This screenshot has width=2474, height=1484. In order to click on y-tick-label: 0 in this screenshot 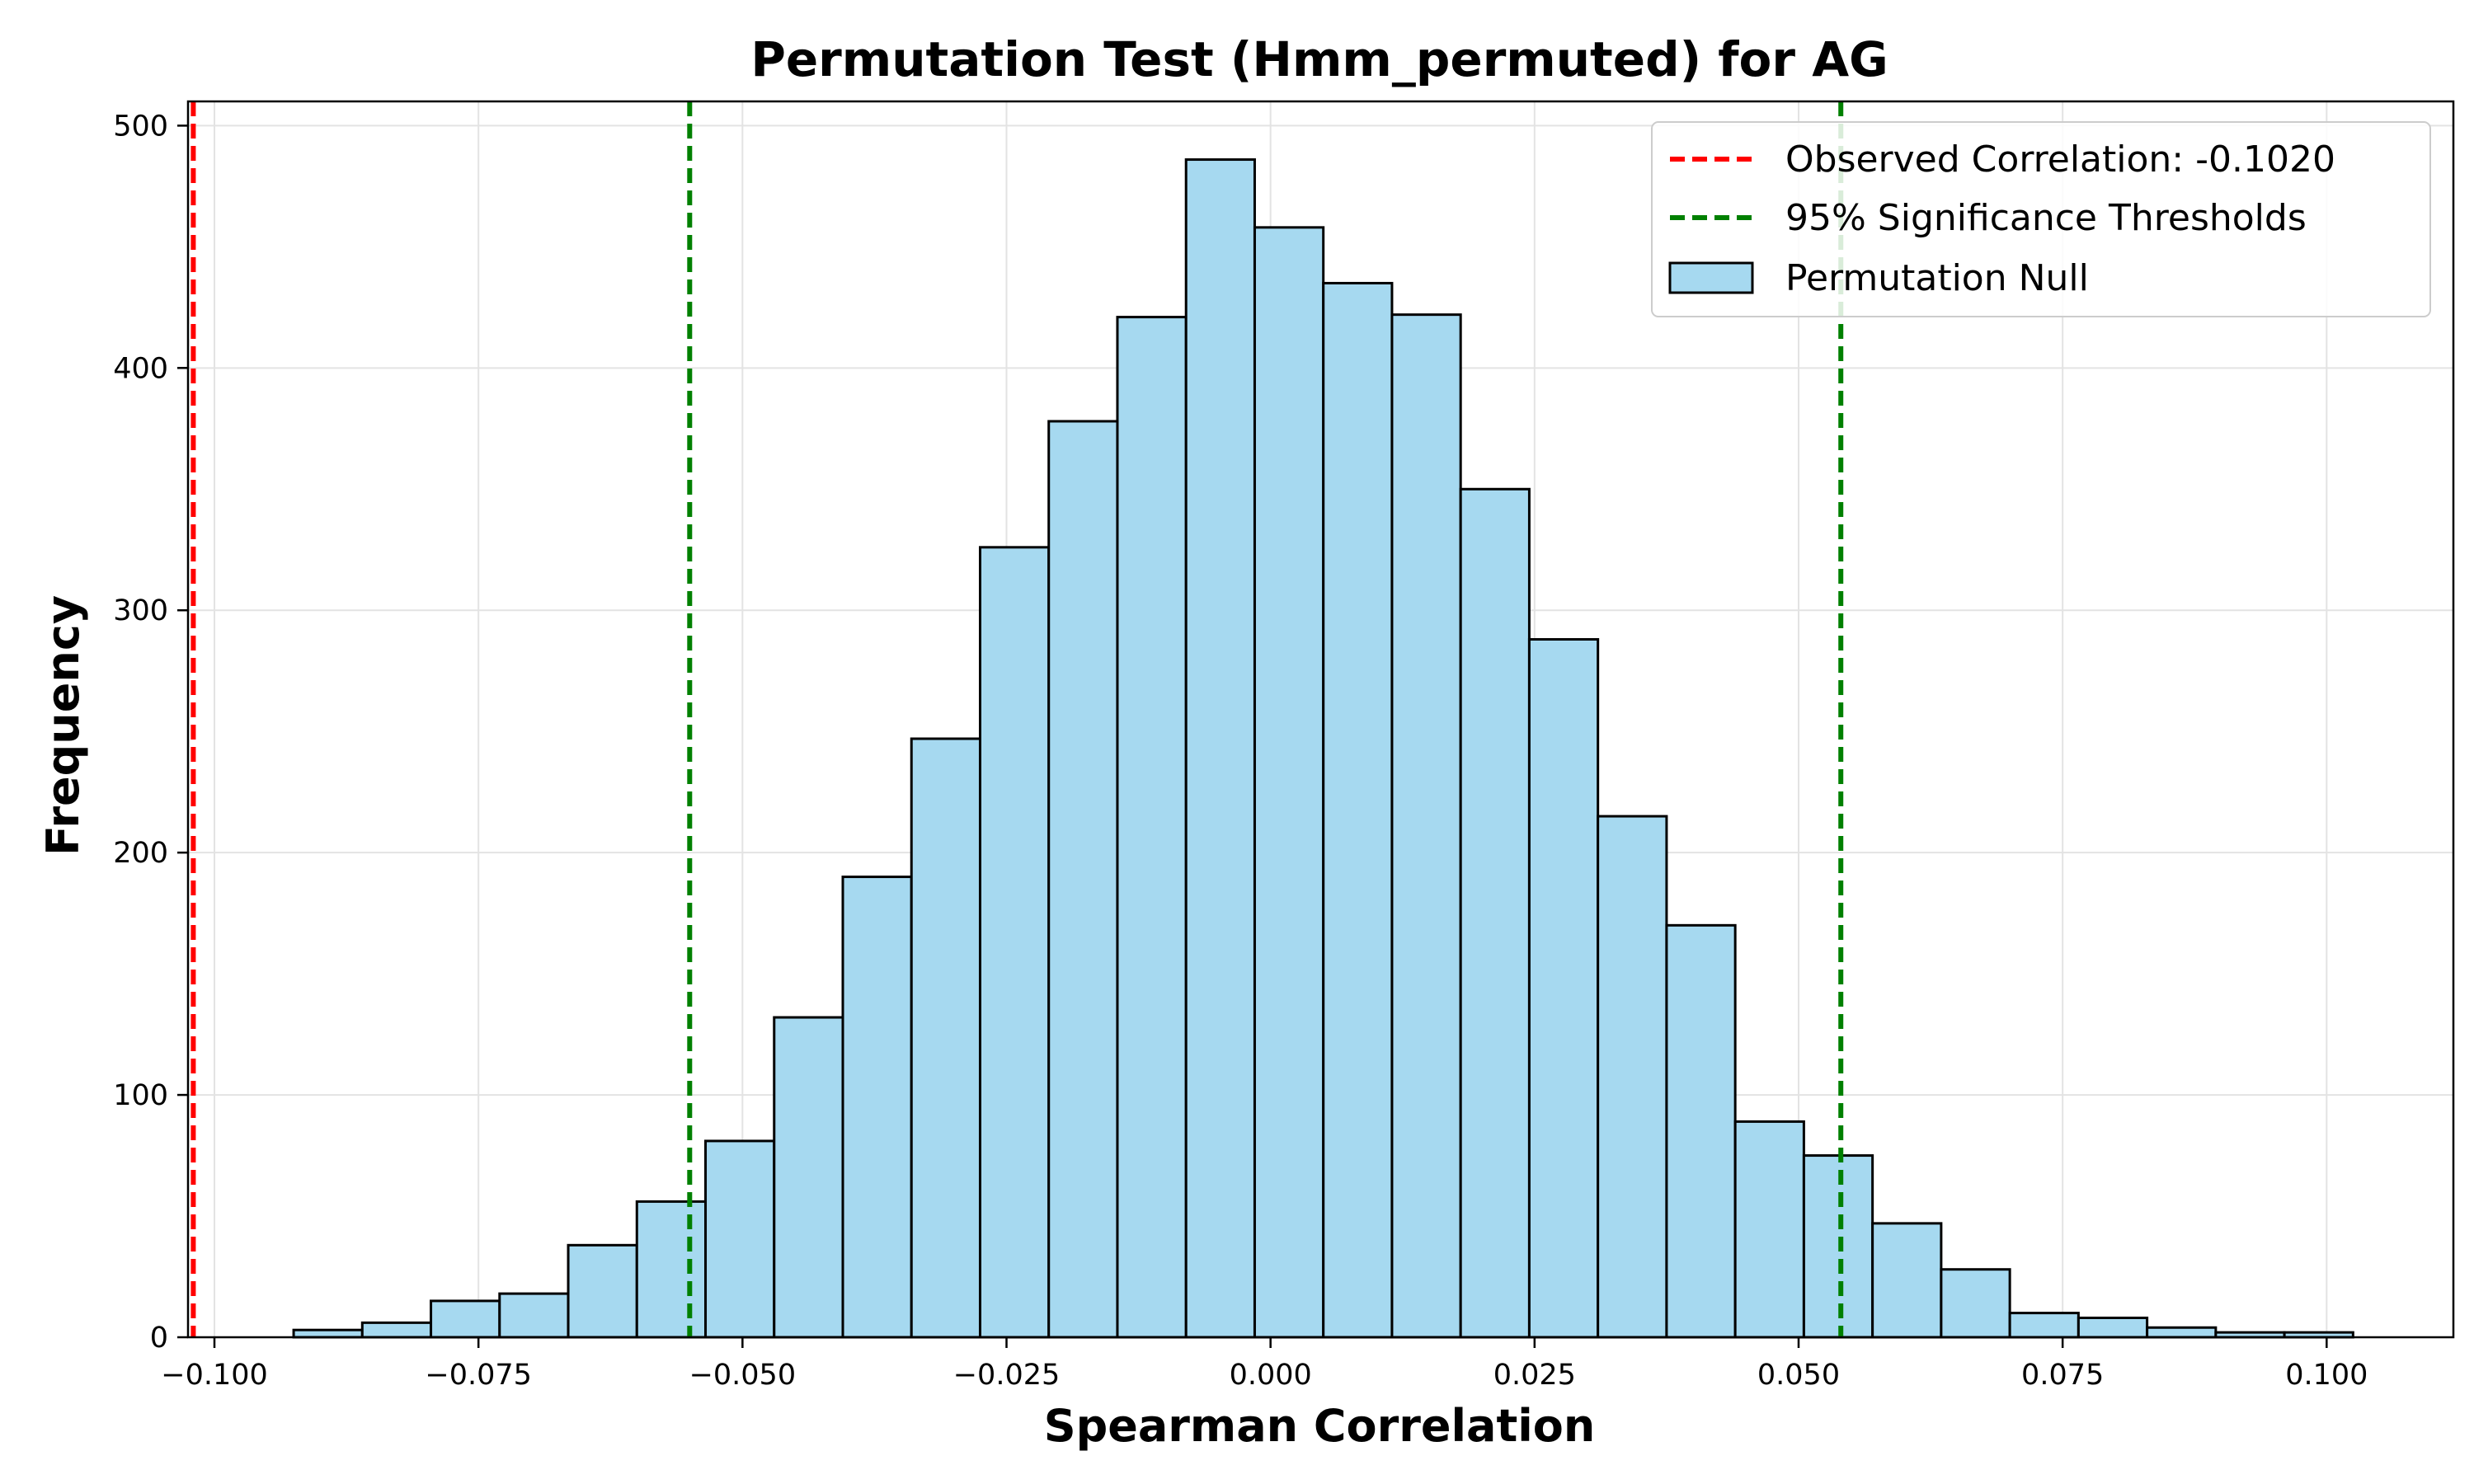, I will do `click(159, 1338)`.